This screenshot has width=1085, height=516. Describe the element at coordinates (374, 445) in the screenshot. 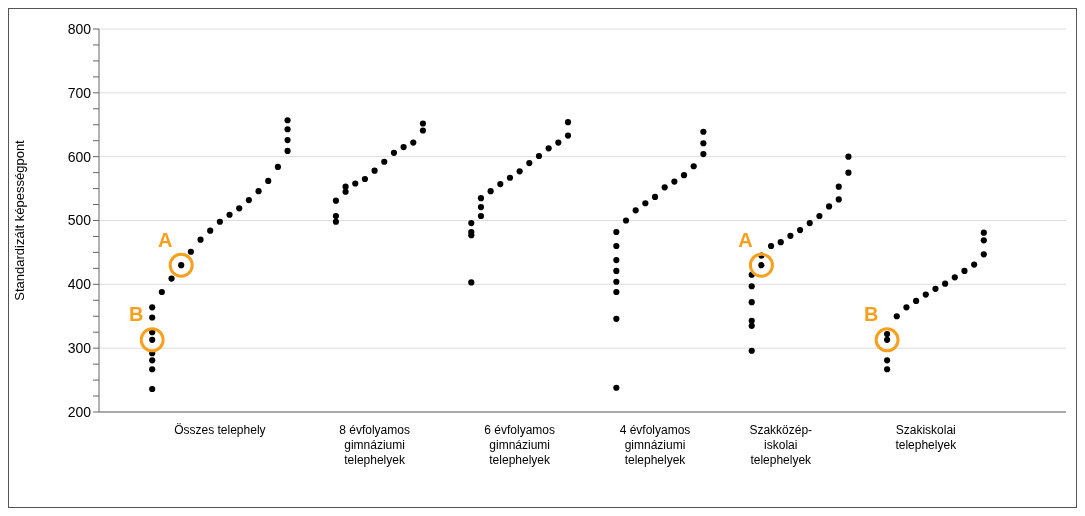

I see `x-tick-label: 8 évfolyamos gimnáziumi telephelyek` at that location.